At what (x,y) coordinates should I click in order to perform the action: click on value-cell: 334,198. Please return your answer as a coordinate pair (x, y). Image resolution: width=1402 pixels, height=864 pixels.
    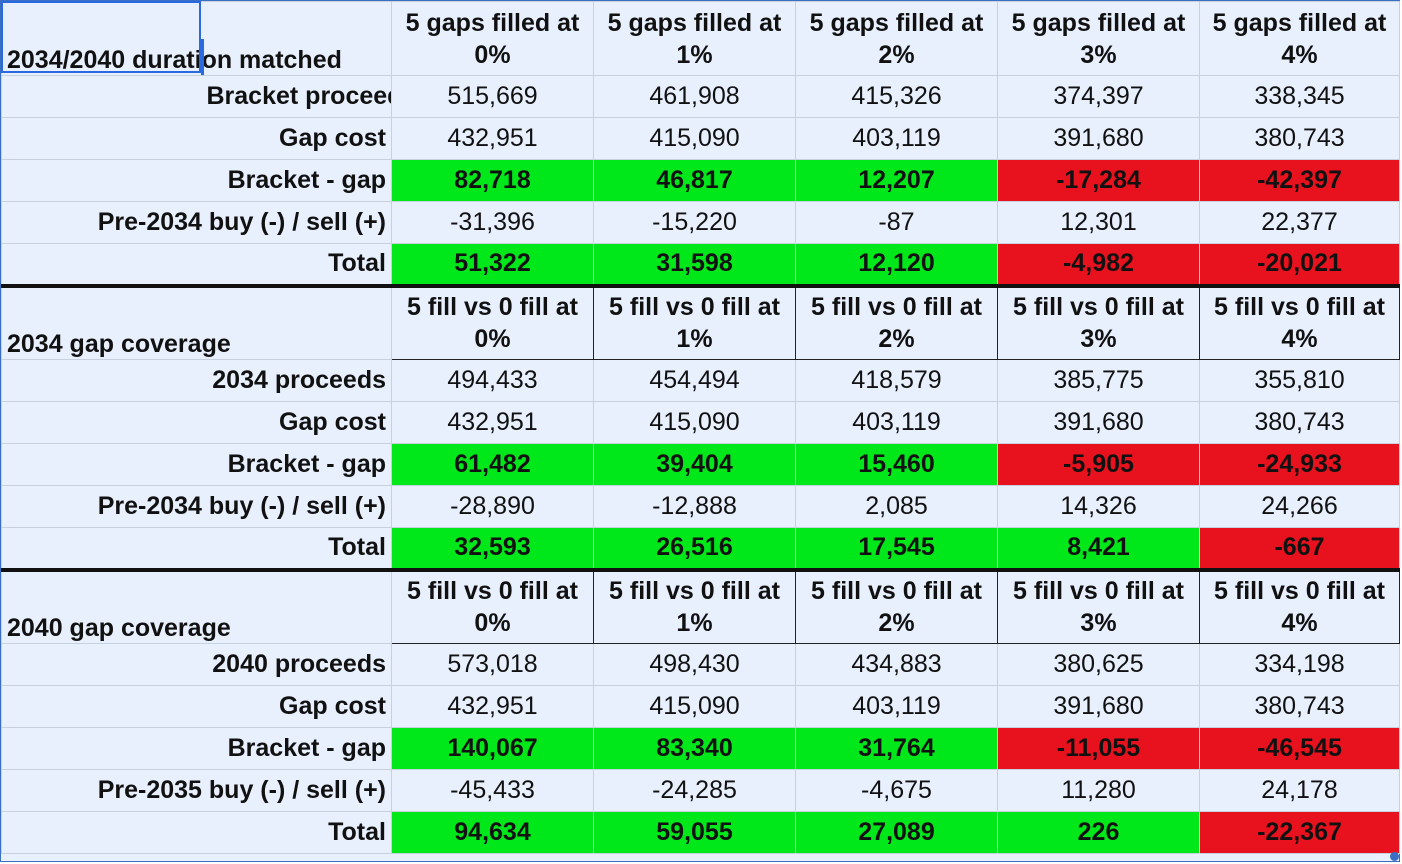
    Looking at the image, I should click on (1299, 664).